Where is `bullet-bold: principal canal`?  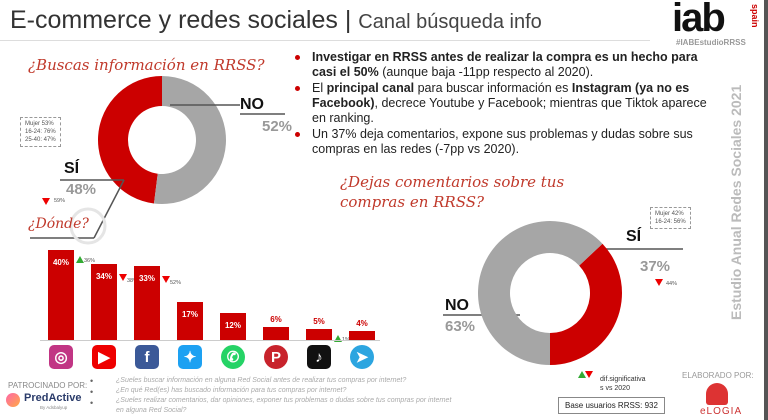
bullet-bold: principal canal is located at coordinates (370, 88).